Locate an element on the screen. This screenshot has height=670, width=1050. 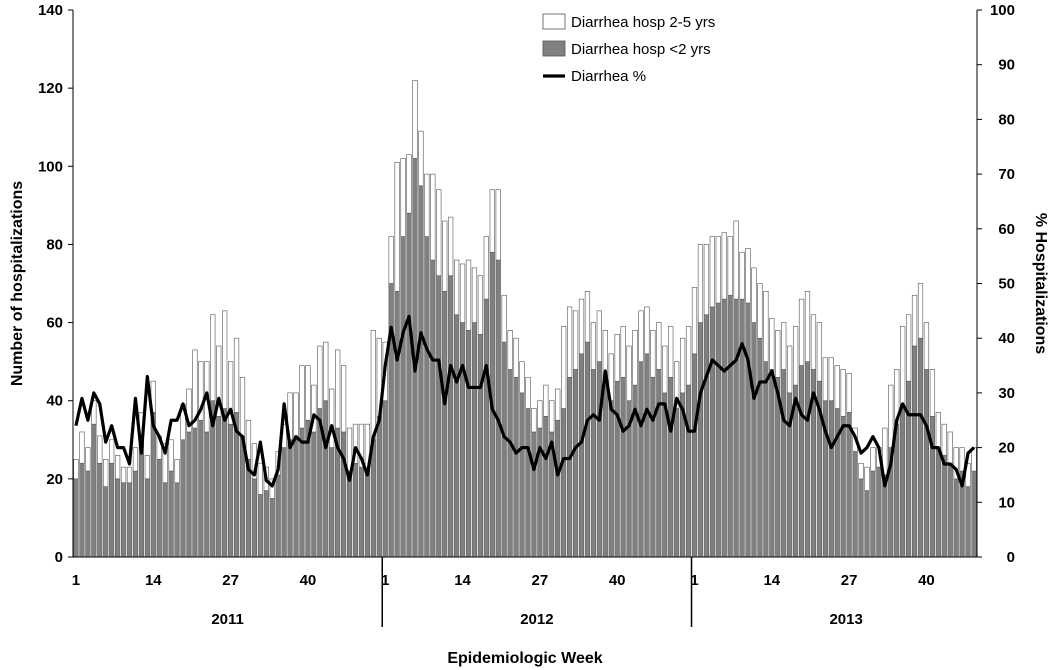
y2-tick-label: 80 is located at coordinates (1006, 119).